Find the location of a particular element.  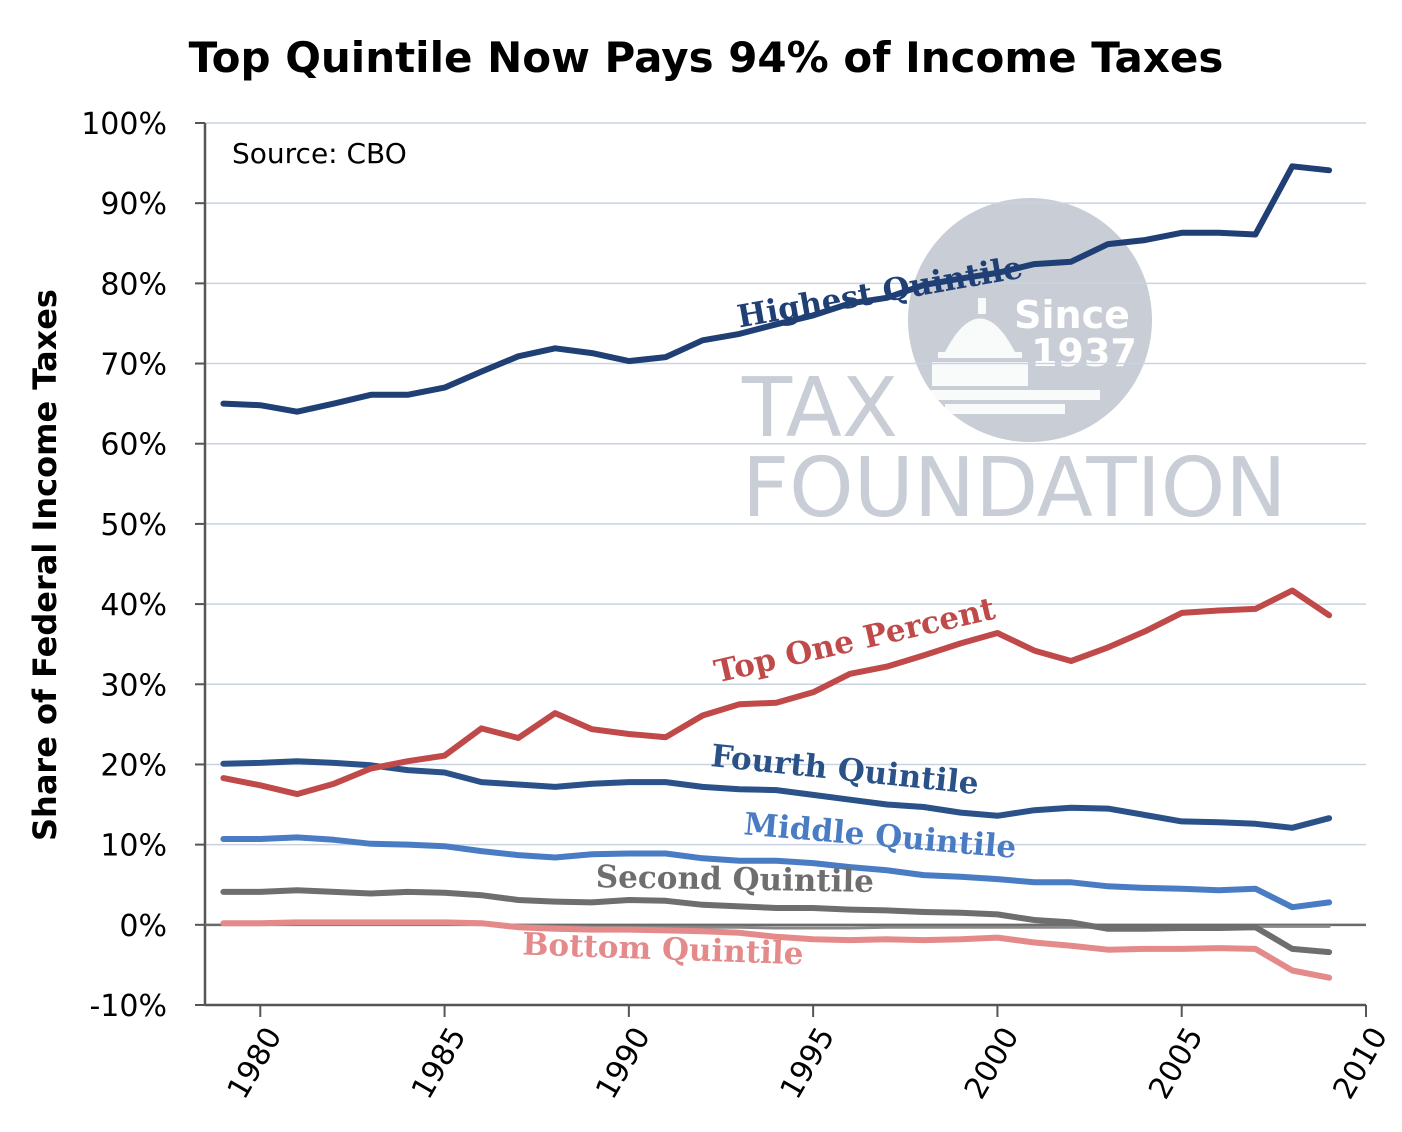

tax-foundation-watermark: Since 1937 TAX FOUNDATION is located at coordinates (1014, 367).